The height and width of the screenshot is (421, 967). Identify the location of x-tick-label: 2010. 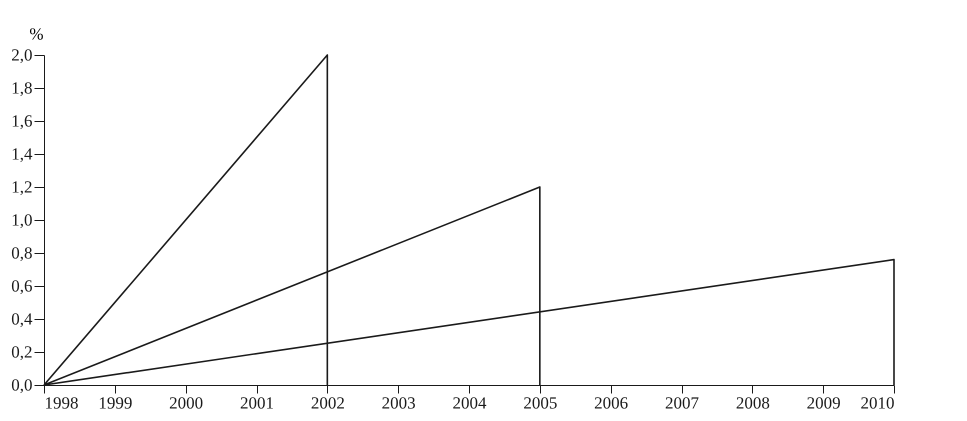
(877, 403).